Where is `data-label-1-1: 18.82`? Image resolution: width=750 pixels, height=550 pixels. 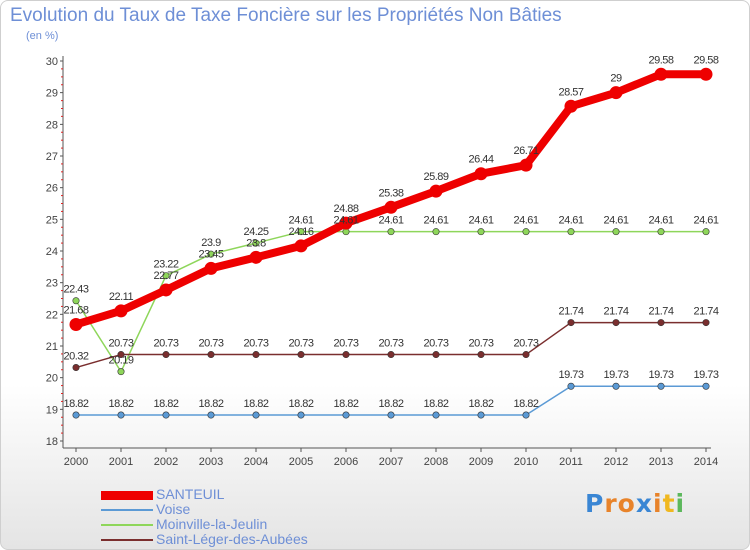
data-label-1-1: 18.82 is located at coordinates (120, 404).